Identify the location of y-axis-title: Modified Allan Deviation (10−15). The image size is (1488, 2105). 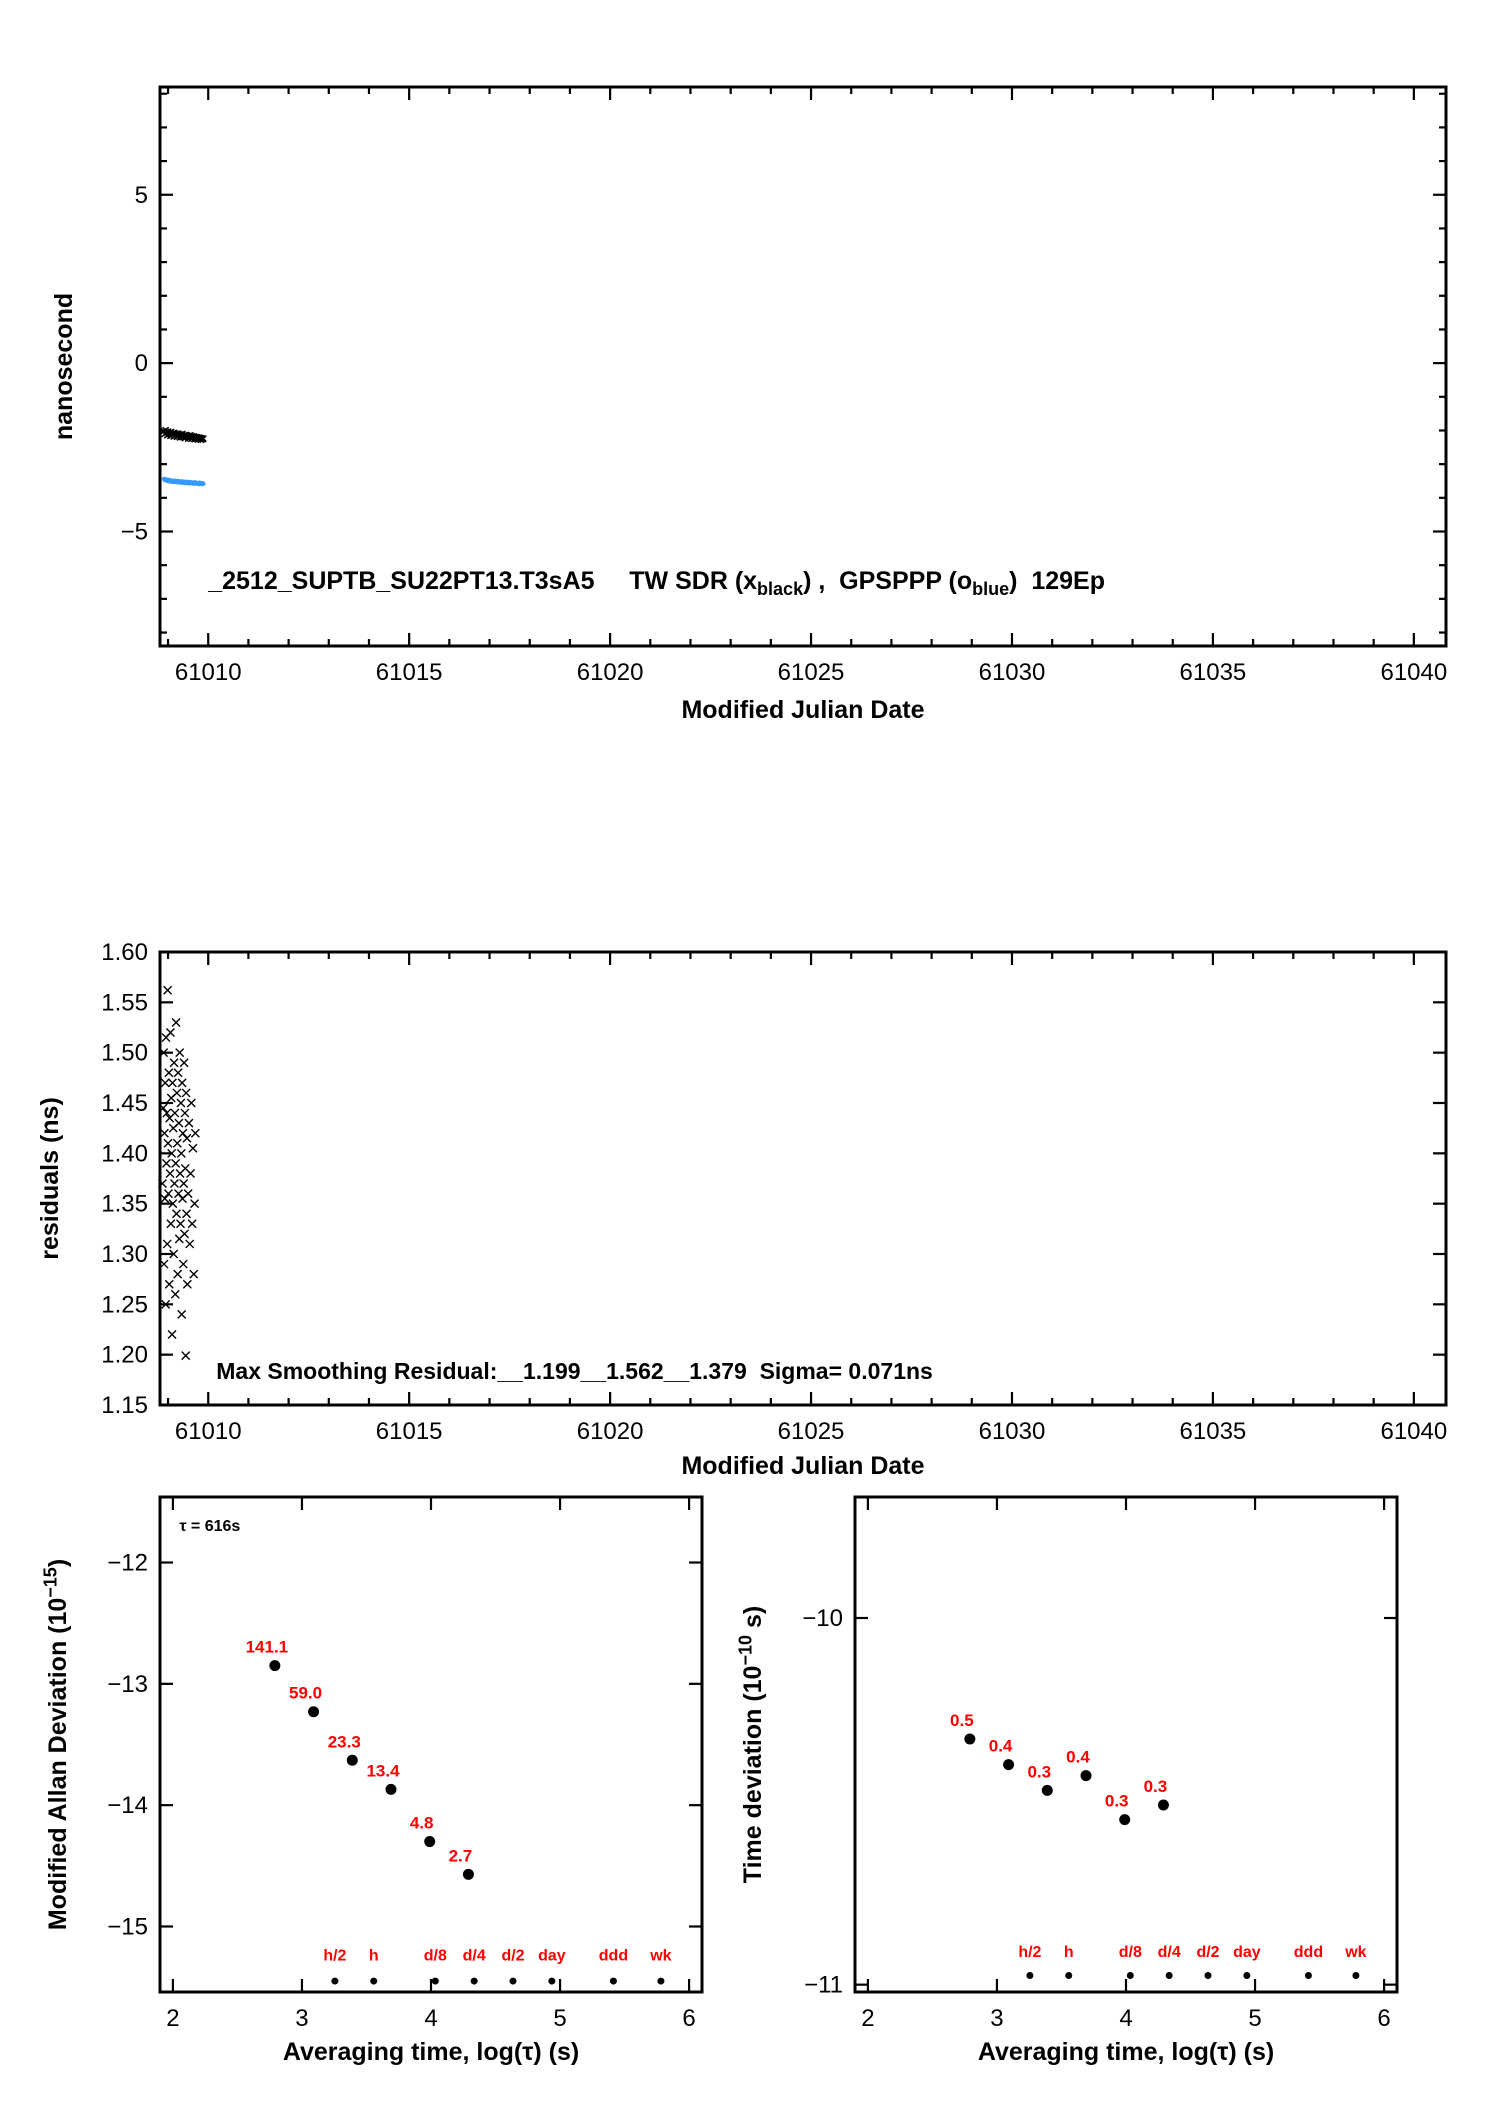
(57, 1744).